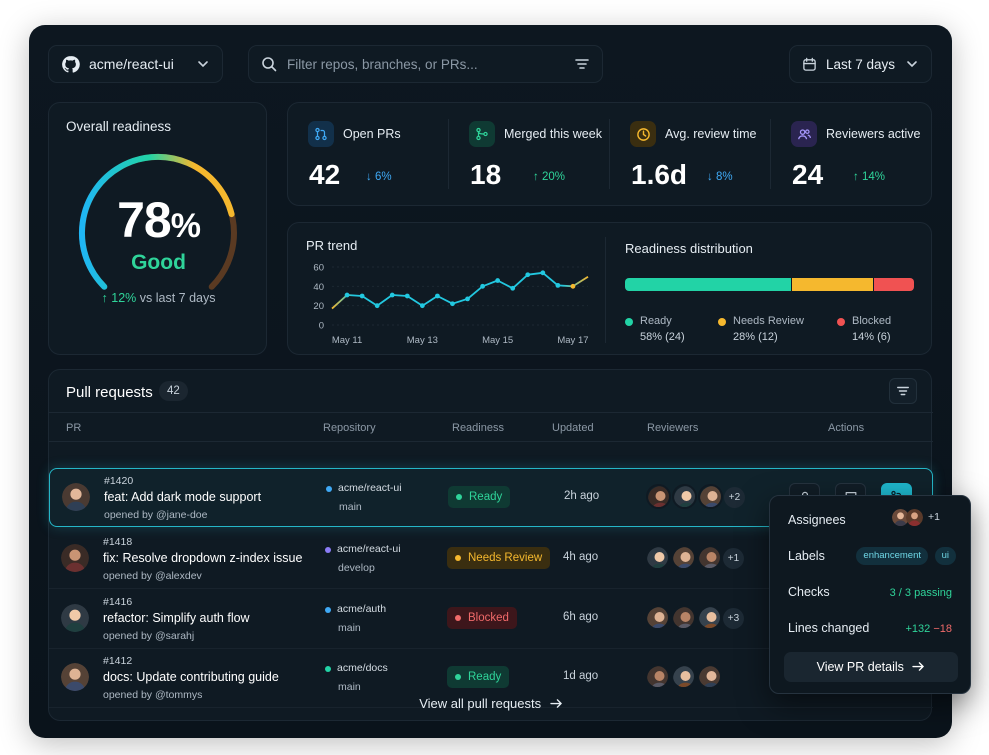 The height and width of the screenshot is (755, 989). What do you see at coordinates (152, 576) in the screenshot?
I see `pr-author: opened by @alexdev` at bounding box center [152, 576].